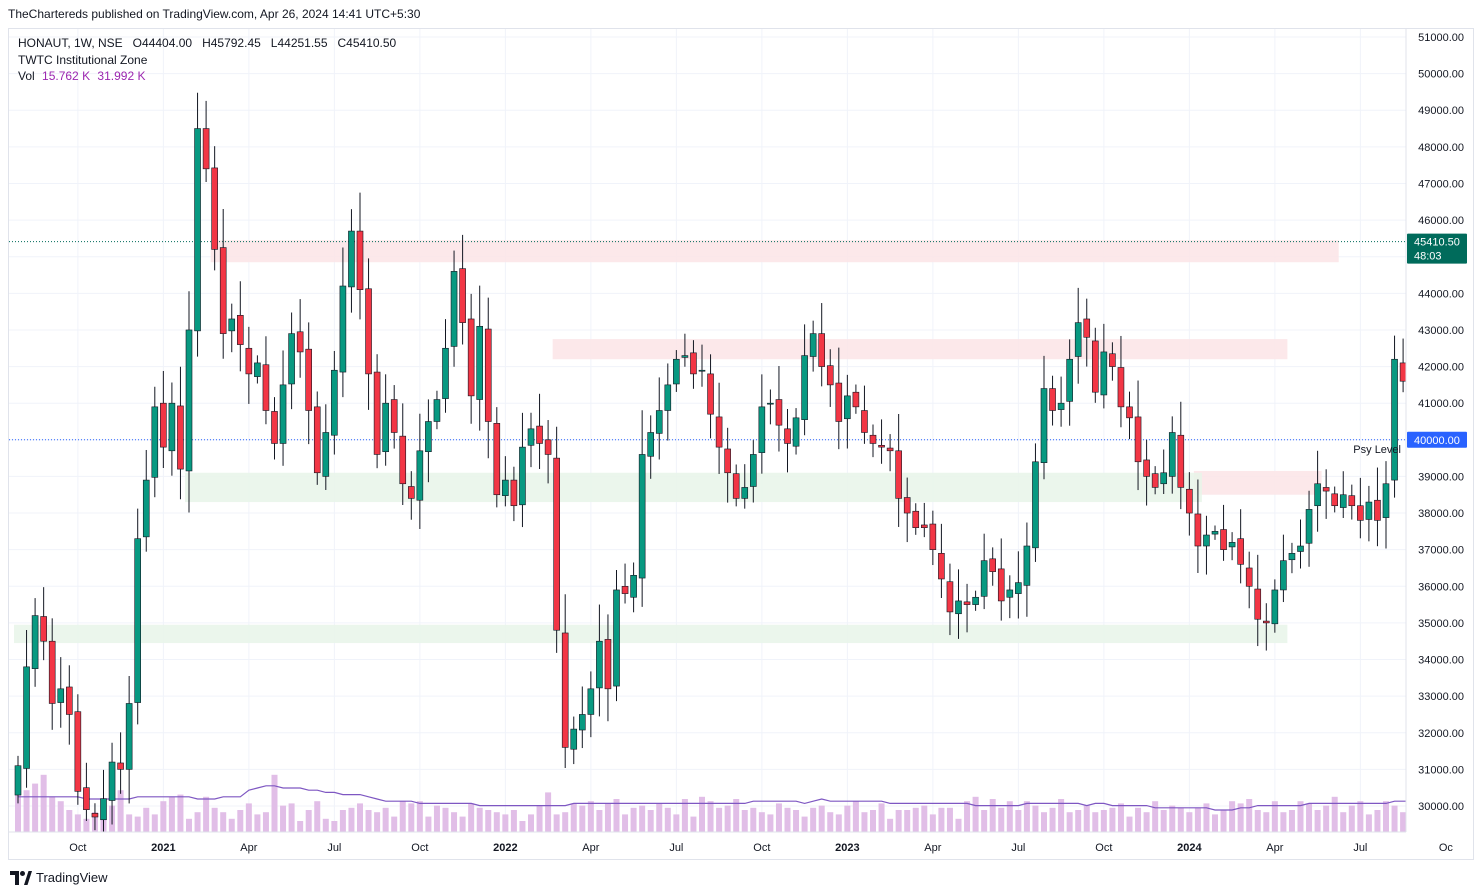  I want to click on price-tick-label: 38000.00, so click(1441, 514).